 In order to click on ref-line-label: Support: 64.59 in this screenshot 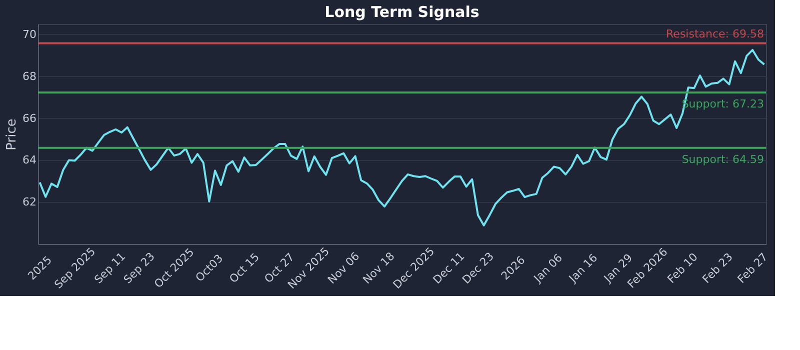, I will do `click(723, 159)`.